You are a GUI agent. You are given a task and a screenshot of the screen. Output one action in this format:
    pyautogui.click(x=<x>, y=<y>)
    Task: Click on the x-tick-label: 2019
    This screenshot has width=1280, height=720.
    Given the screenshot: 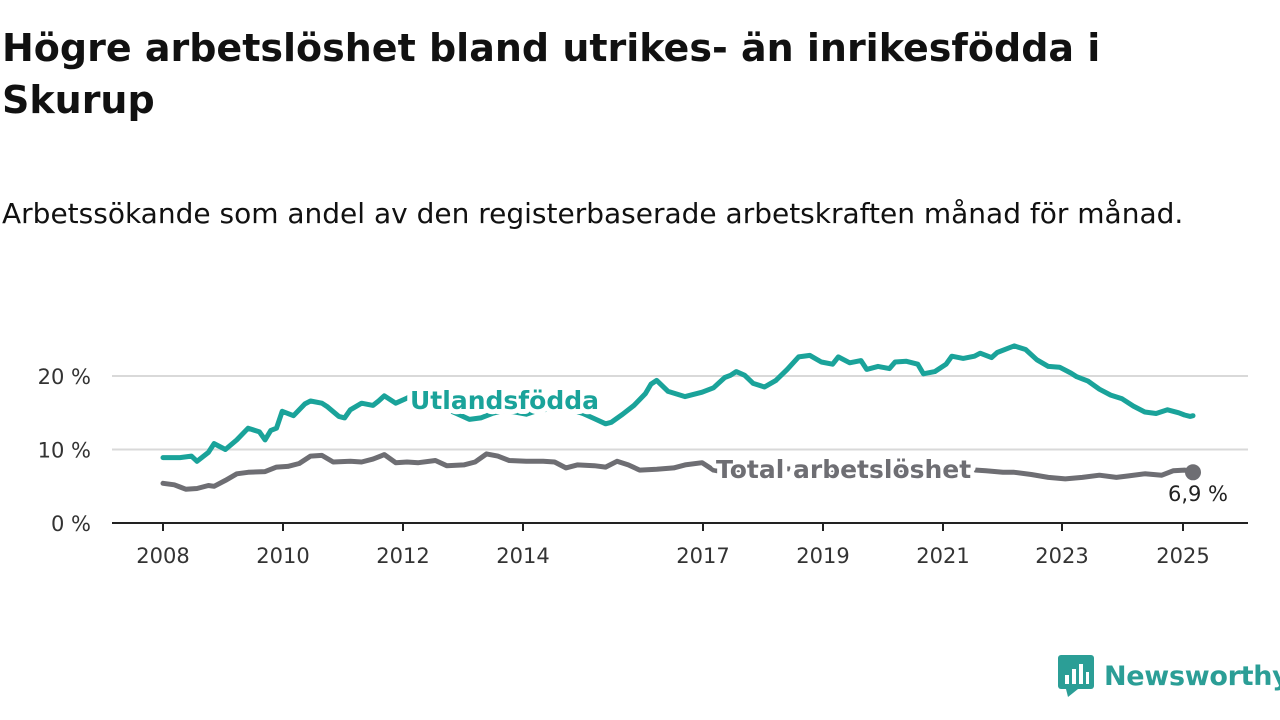 What is the action you would take?
    pyautogui.click(x=822, y=556)
    